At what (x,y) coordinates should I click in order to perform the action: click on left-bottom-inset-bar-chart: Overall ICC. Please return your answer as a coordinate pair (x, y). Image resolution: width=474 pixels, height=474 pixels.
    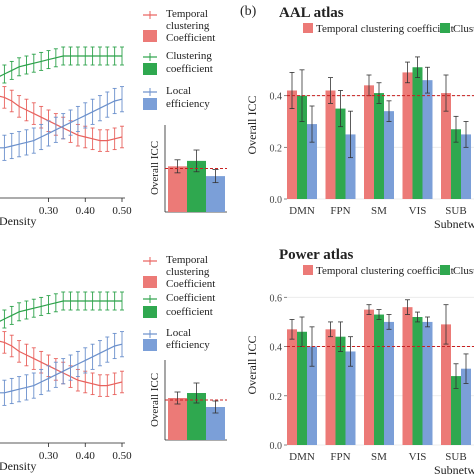
    Looking at the image, I should click on (188, 400).